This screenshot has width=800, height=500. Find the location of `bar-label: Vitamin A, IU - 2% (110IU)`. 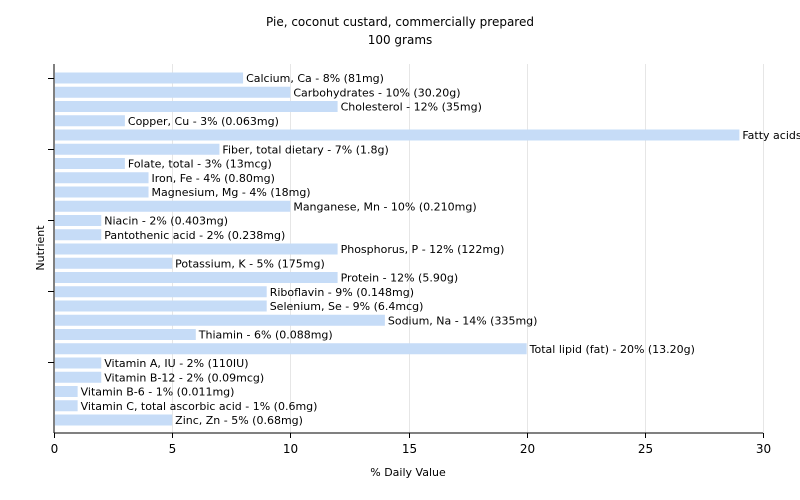

bar-label: Vitamin A, IU - 2% (110IU) is located at coordinates (176, 363).